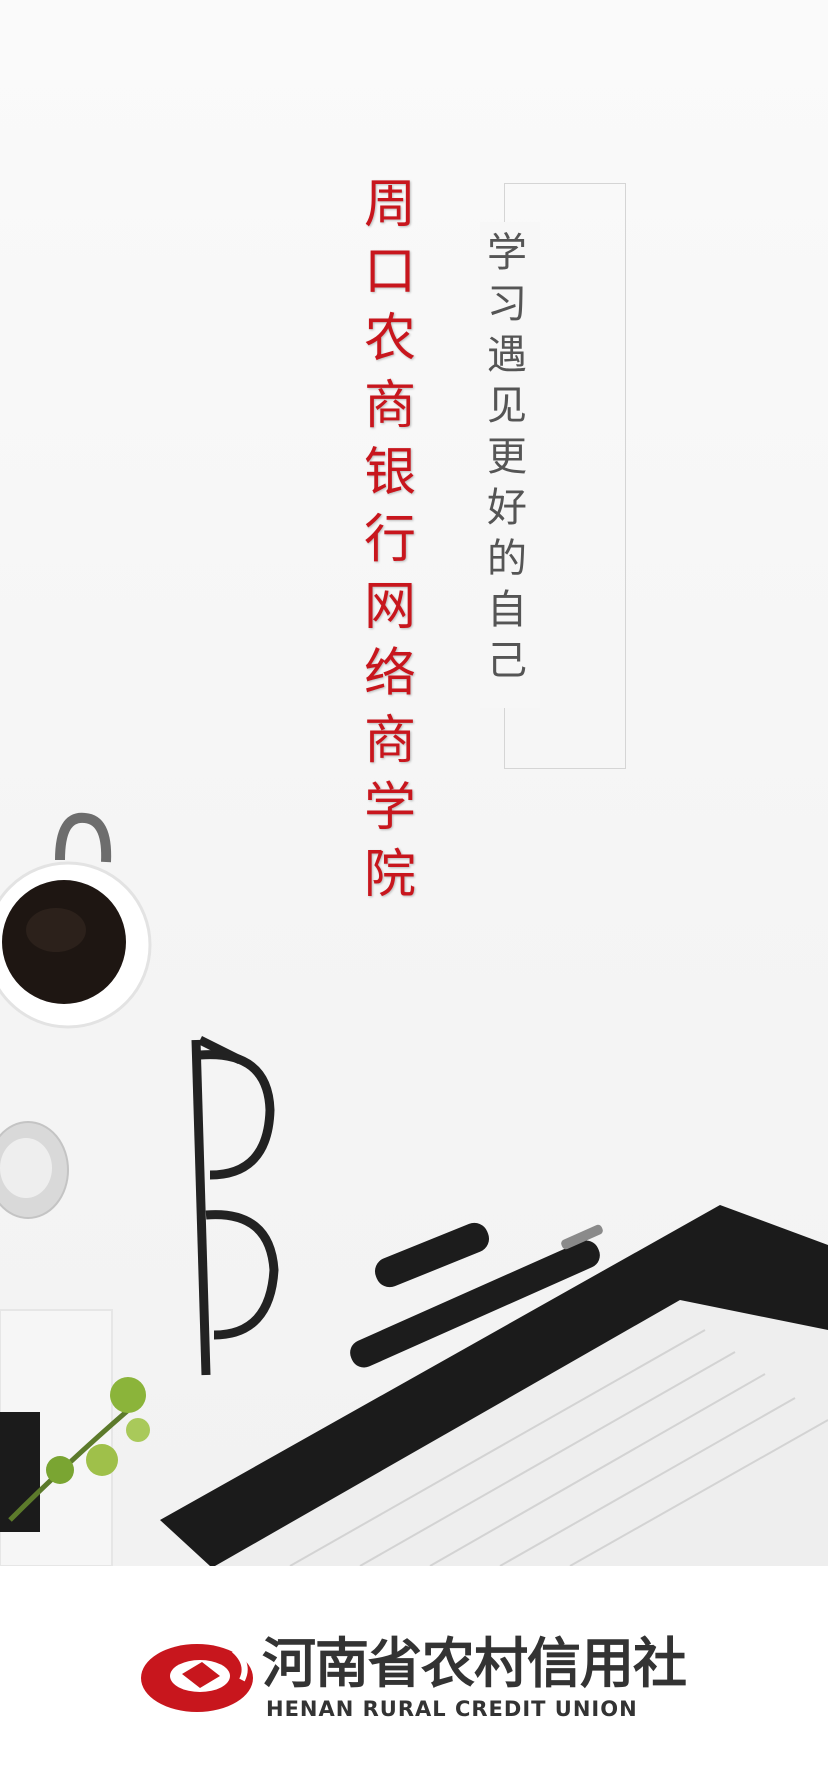  Describe the element at coordinates (76, 920) in the screenshot. I see `coffee-cup-image` at that location.